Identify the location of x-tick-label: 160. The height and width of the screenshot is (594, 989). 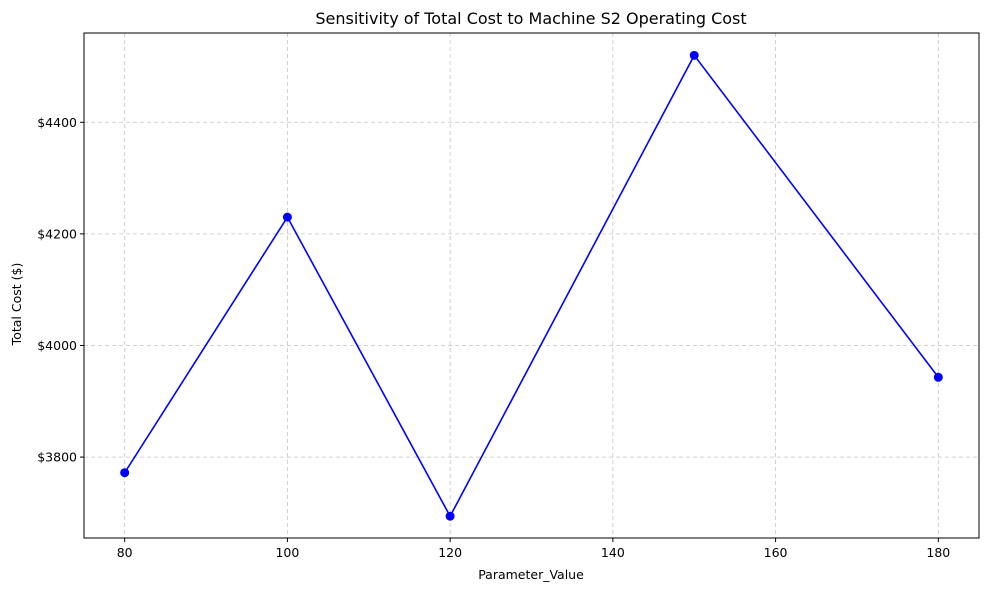
(776, 552).